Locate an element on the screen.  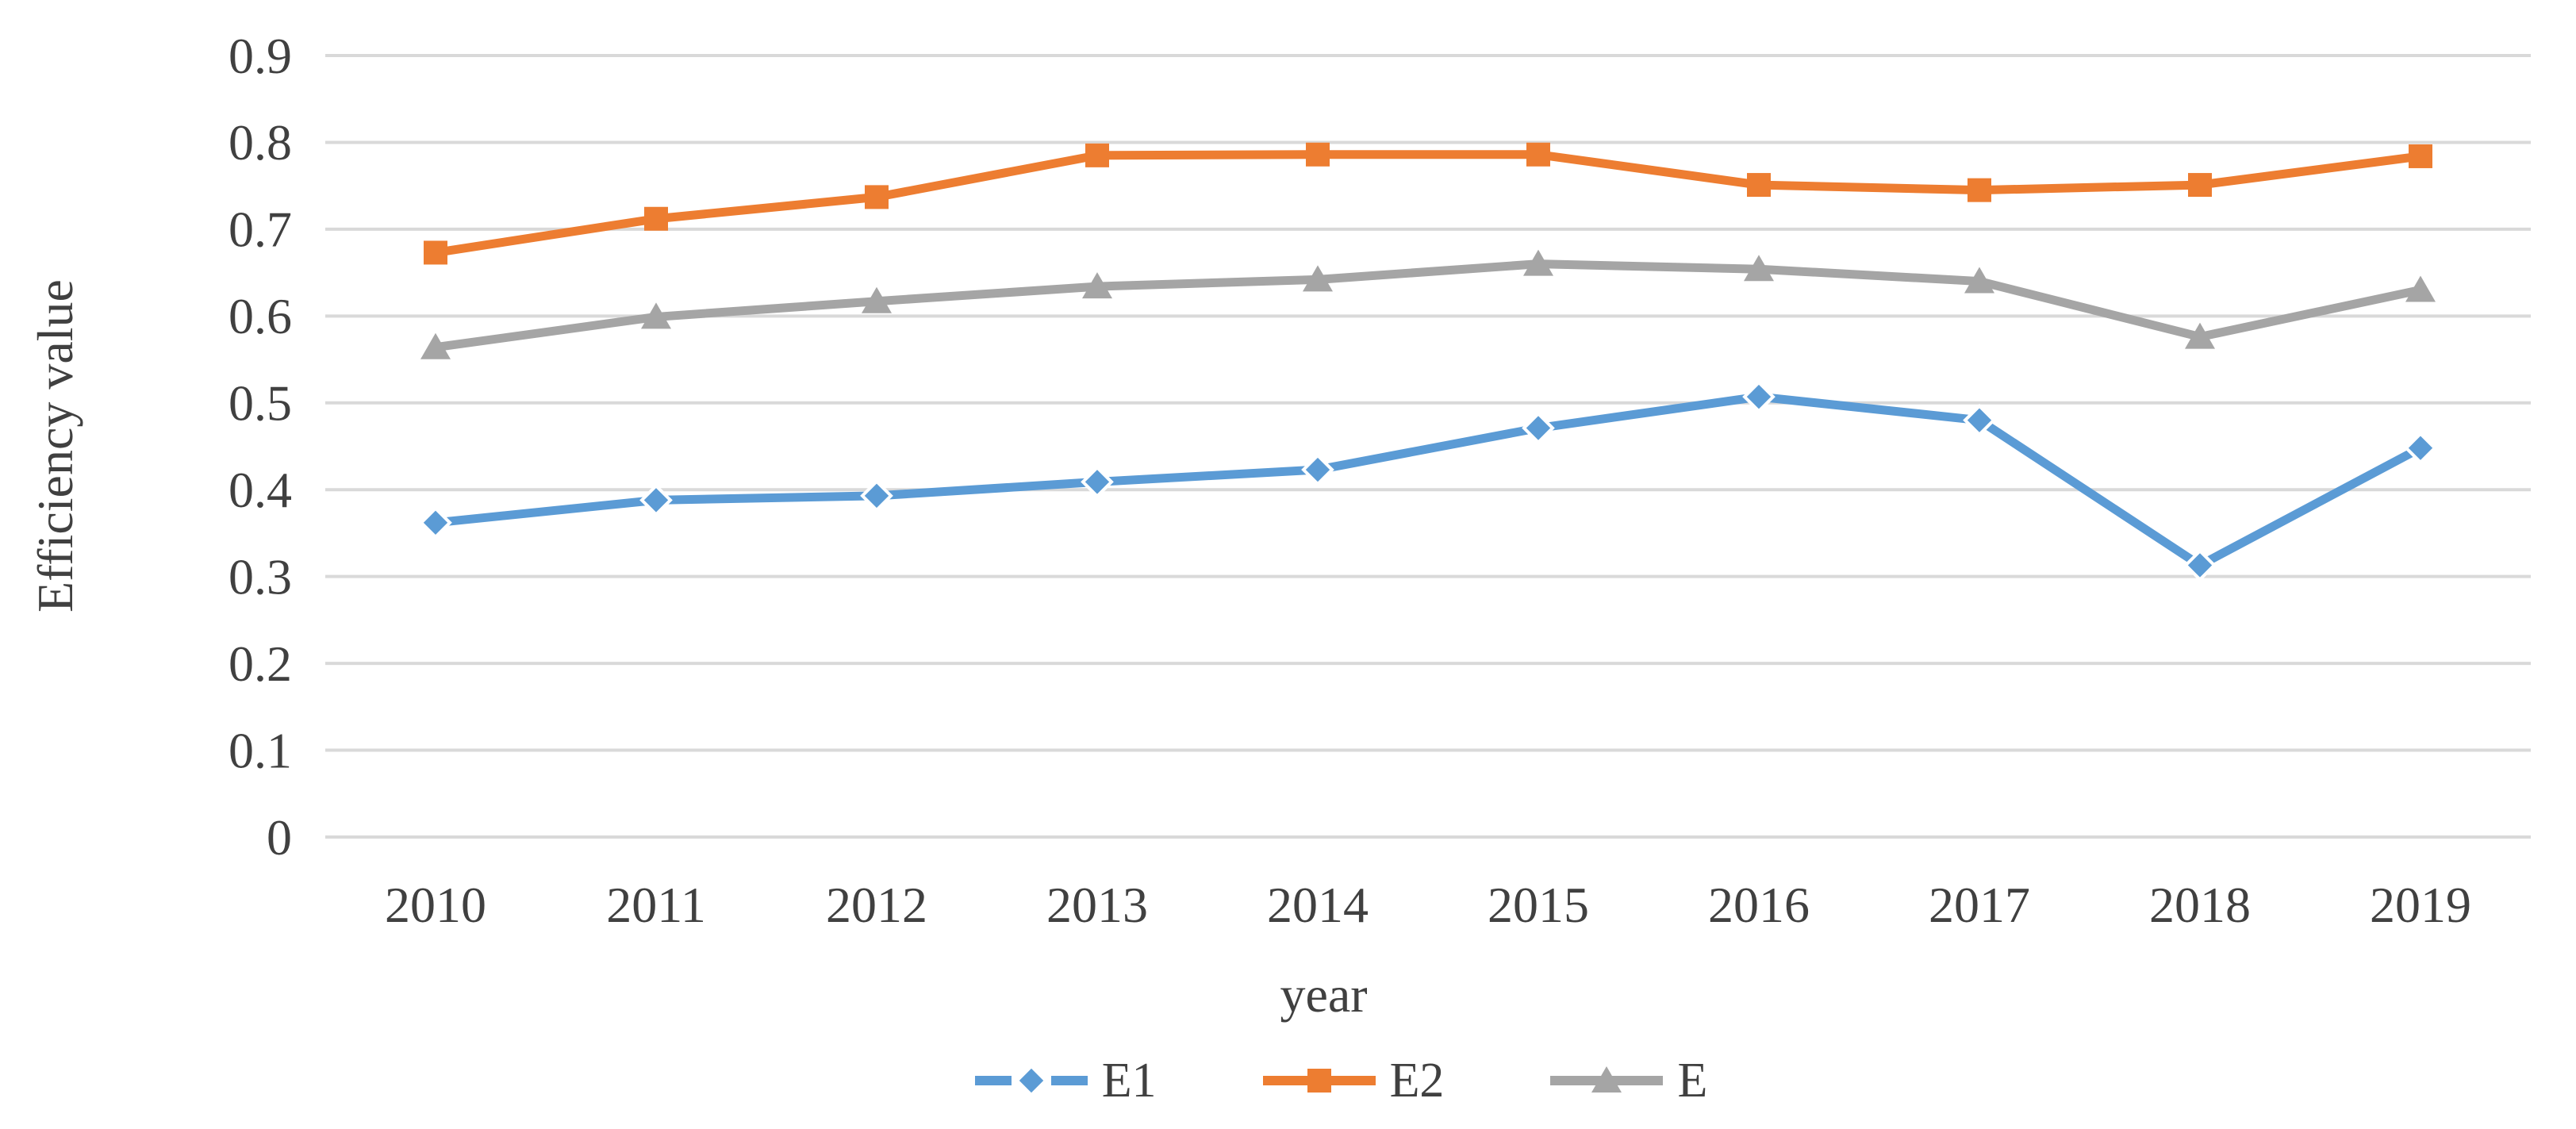
y-axis-title: Efficiency value is located at coordinates (55, 446).